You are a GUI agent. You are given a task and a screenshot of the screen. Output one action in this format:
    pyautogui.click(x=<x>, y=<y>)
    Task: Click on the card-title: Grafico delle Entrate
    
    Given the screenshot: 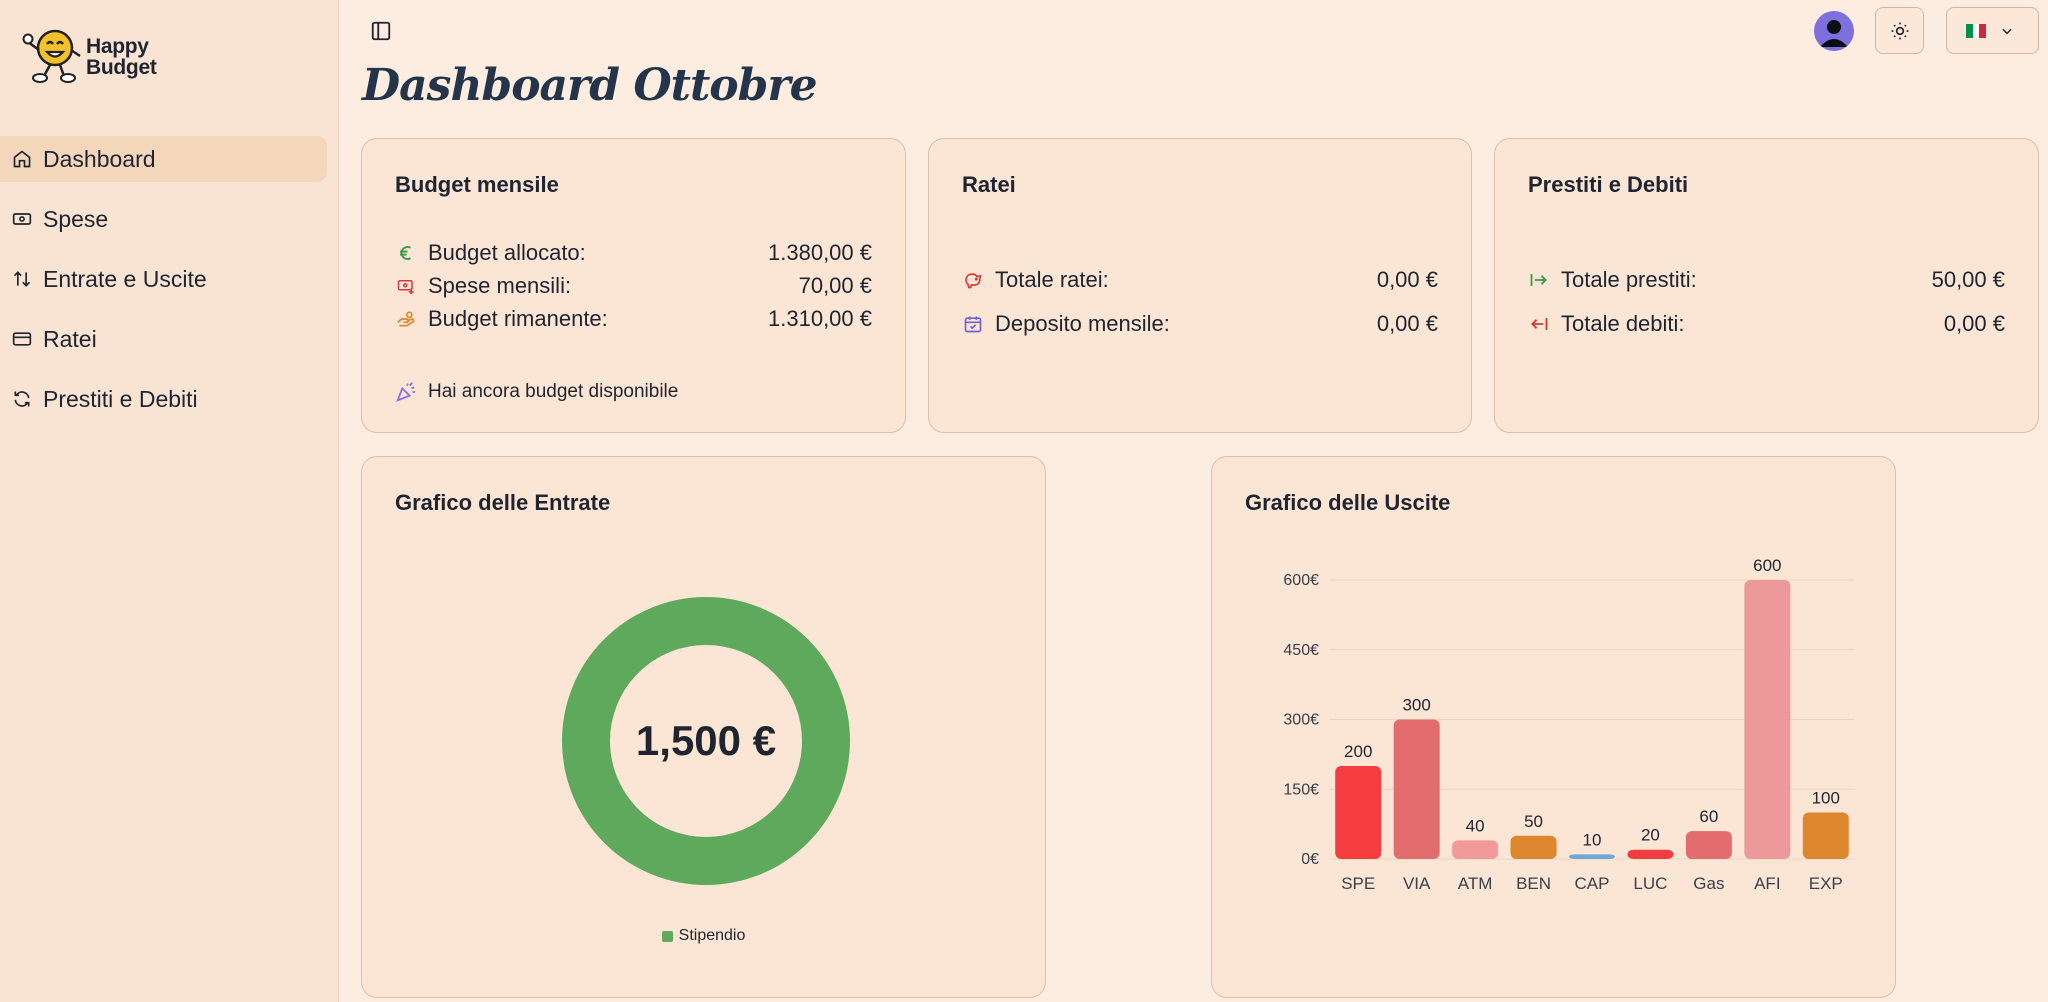 What is the action you would take?
    pyautogui.click(x=503, y=502)
    